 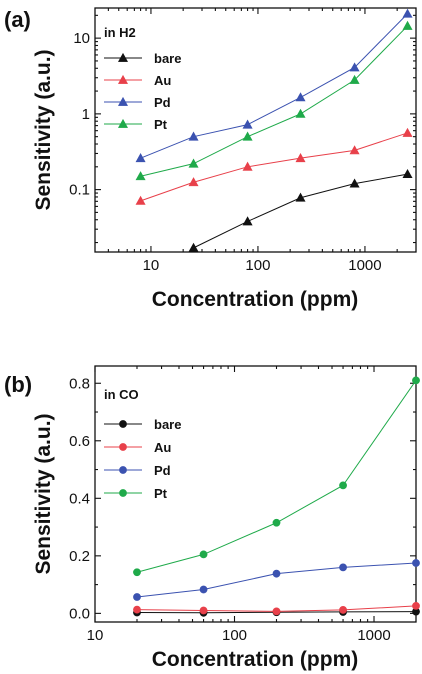 I want to click on panel-label-a: (a), so click(x=17, y=19).